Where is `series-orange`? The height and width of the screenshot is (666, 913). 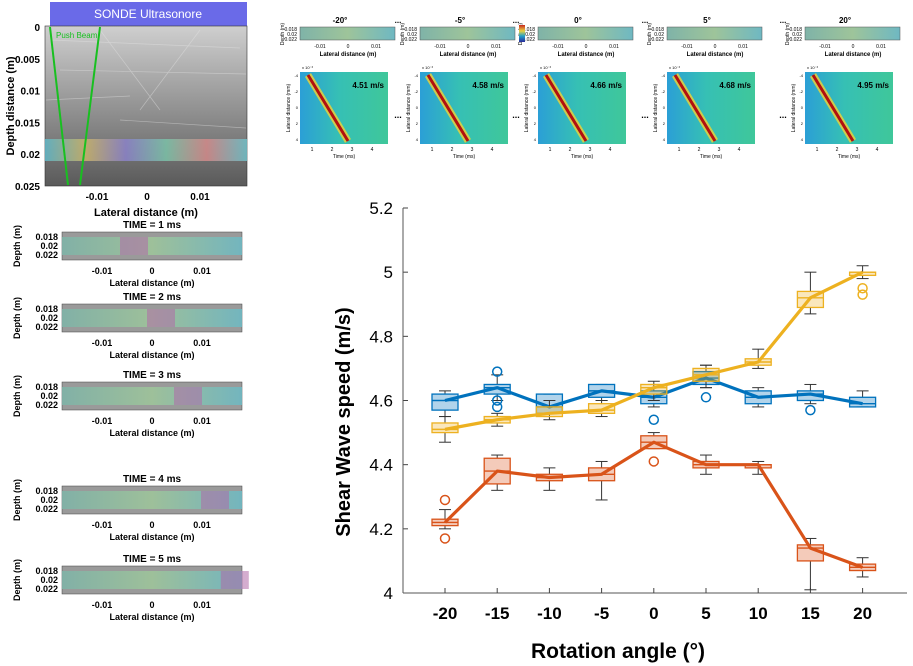
series-orange is located at coordinates (654, 511).